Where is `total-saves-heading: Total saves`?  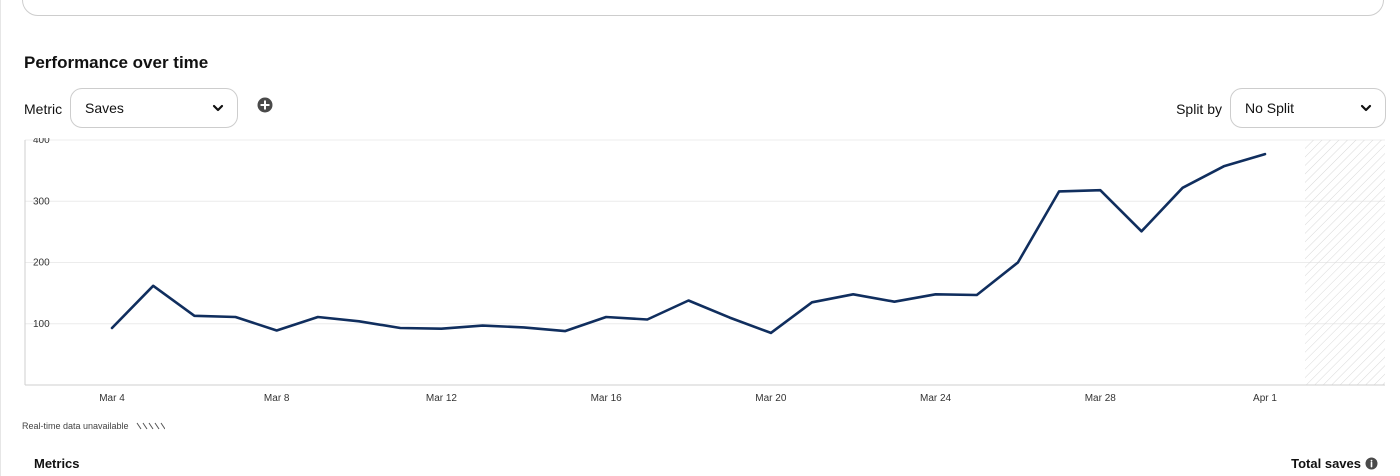 total-saves-heading: Total saves is located at coordinates (1334, 463).